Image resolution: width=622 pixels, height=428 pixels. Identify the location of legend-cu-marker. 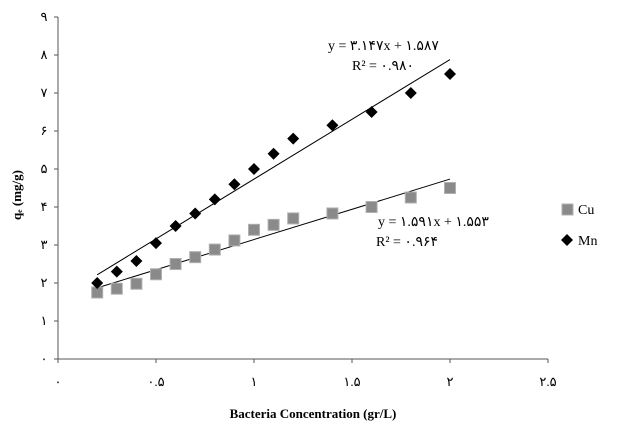
(567, 209).